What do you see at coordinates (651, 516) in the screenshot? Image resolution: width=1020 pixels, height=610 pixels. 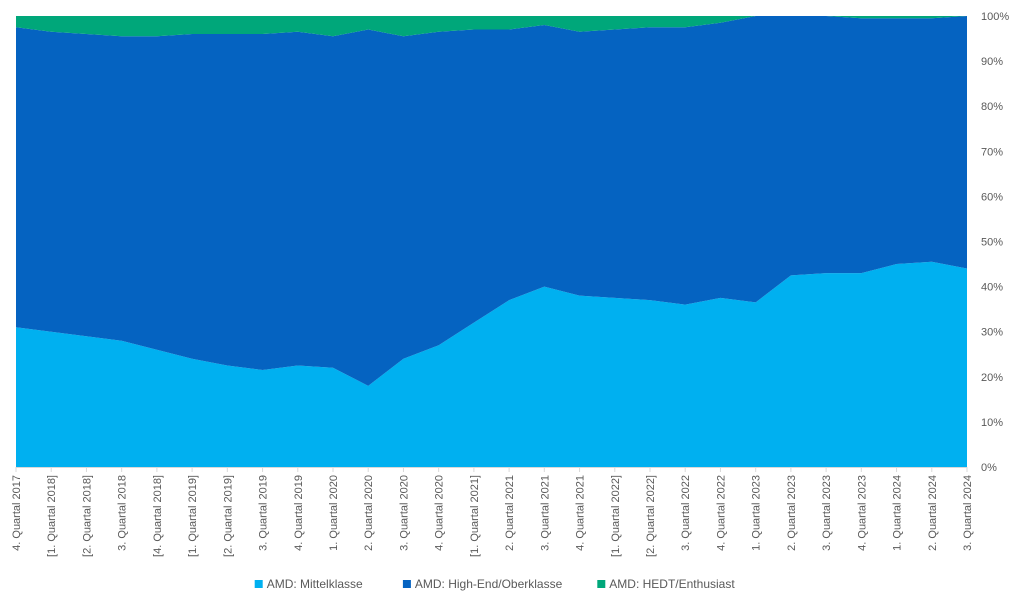 I see `x-tick-label: [2. Quartal 2022]` at bounding box center [651, 516].